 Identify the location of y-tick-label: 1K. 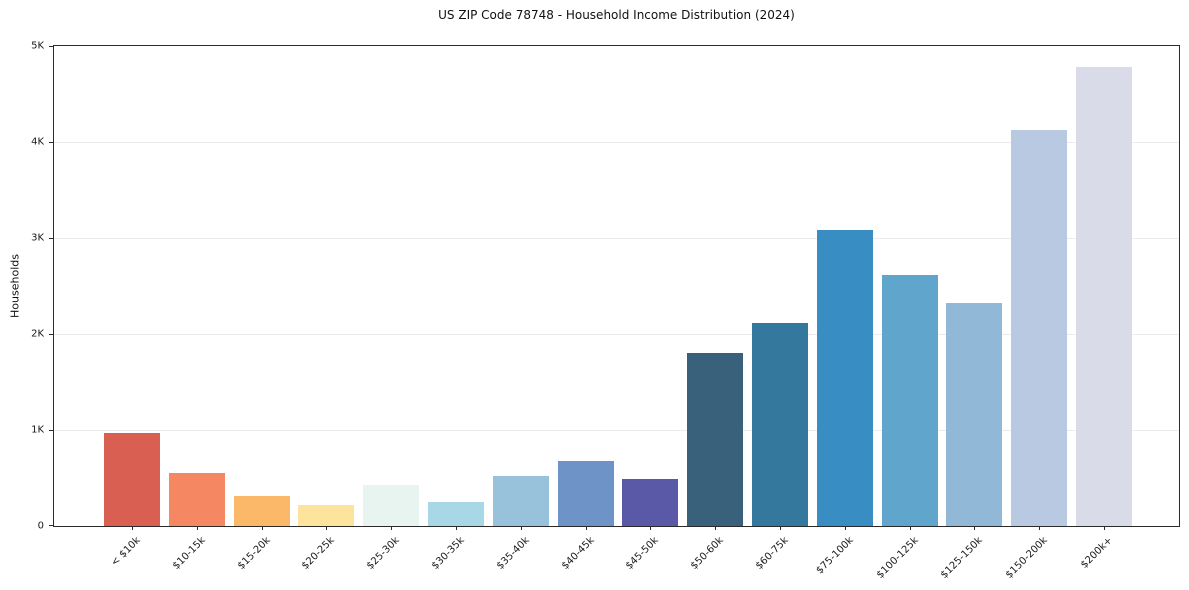
(37, 430).